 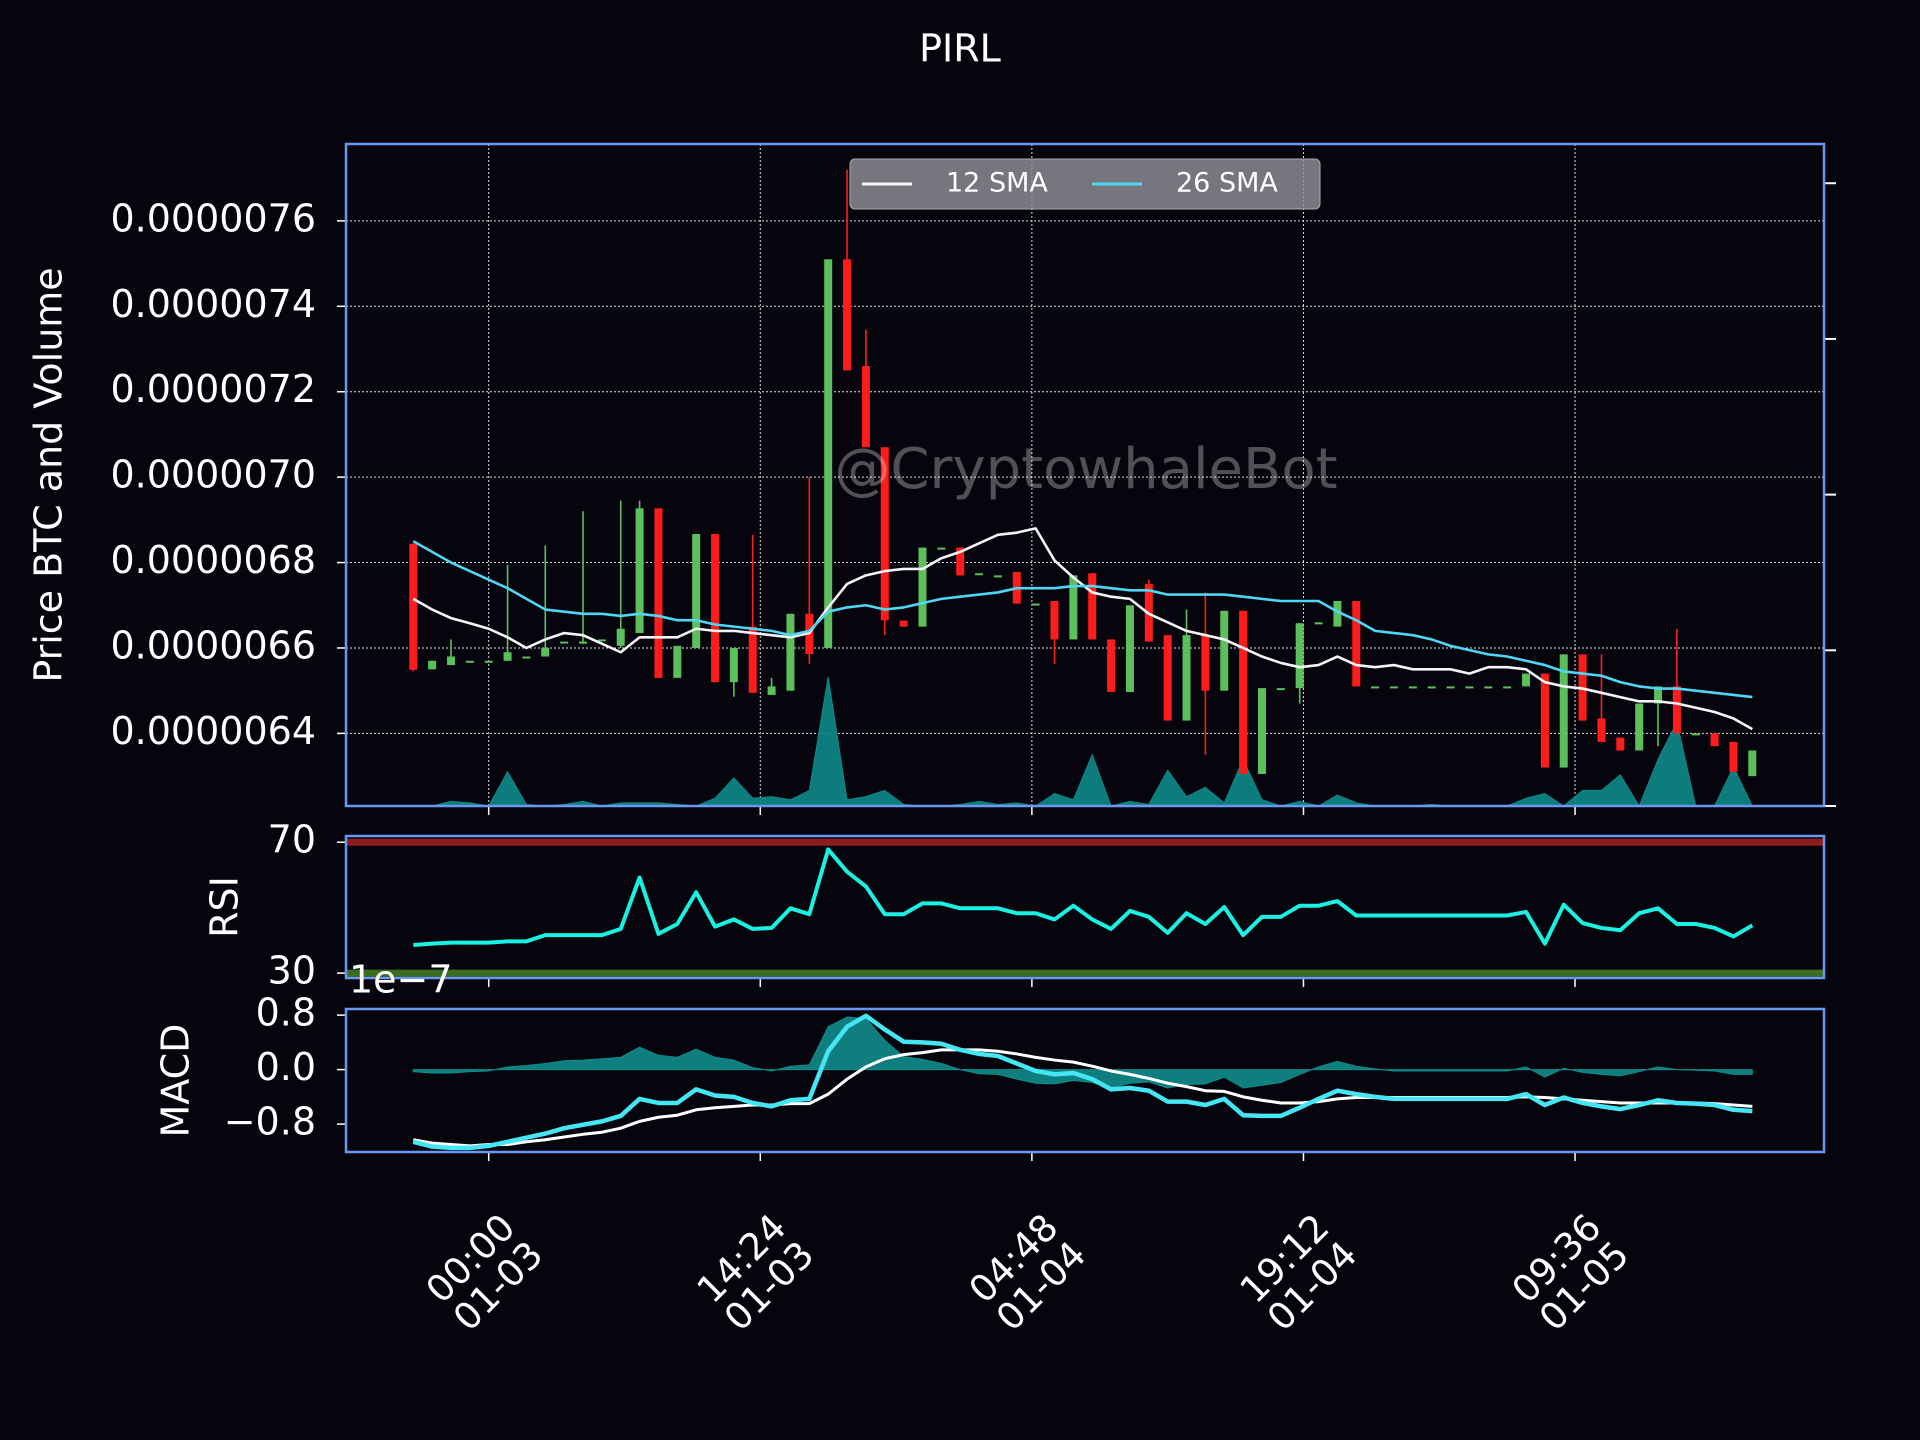 What do you see at coordinates (214, 304) in the screenshot?
I see `y-tick-label: 0.0000074` at bounding box center [214, 304].